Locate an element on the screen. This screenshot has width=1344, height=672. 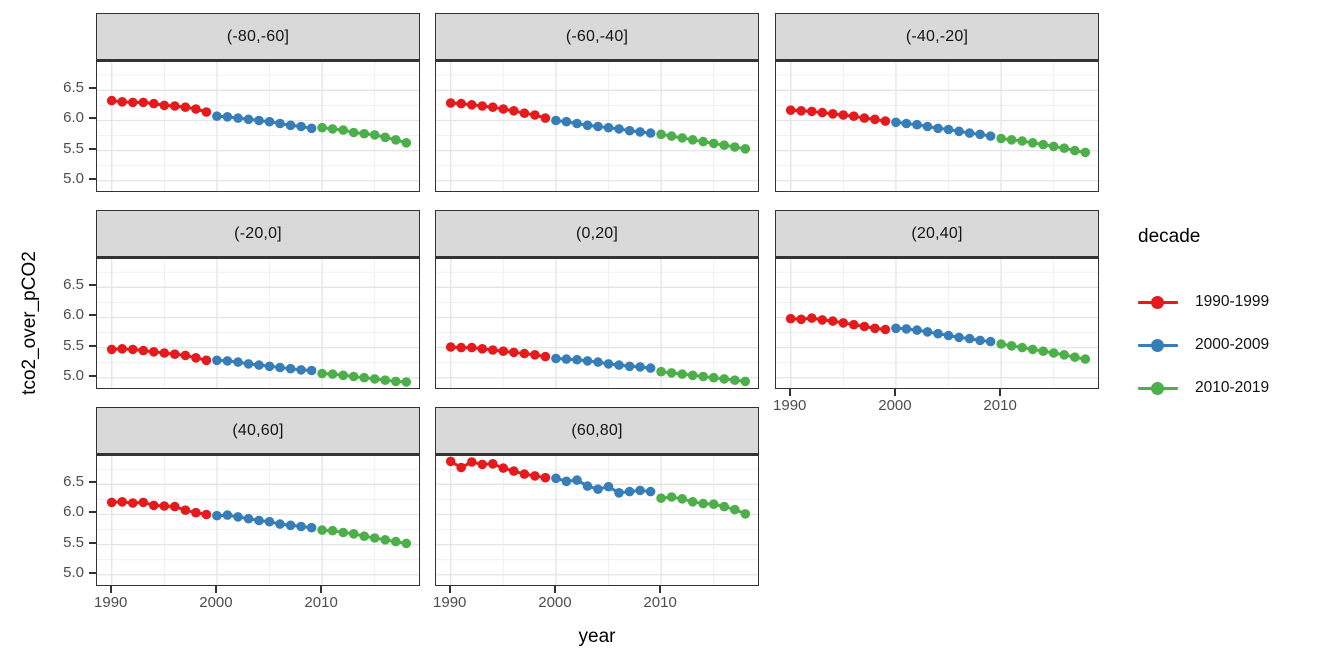
legend-entry-label: 2000-2009 is located at coordinates (1232, 344).